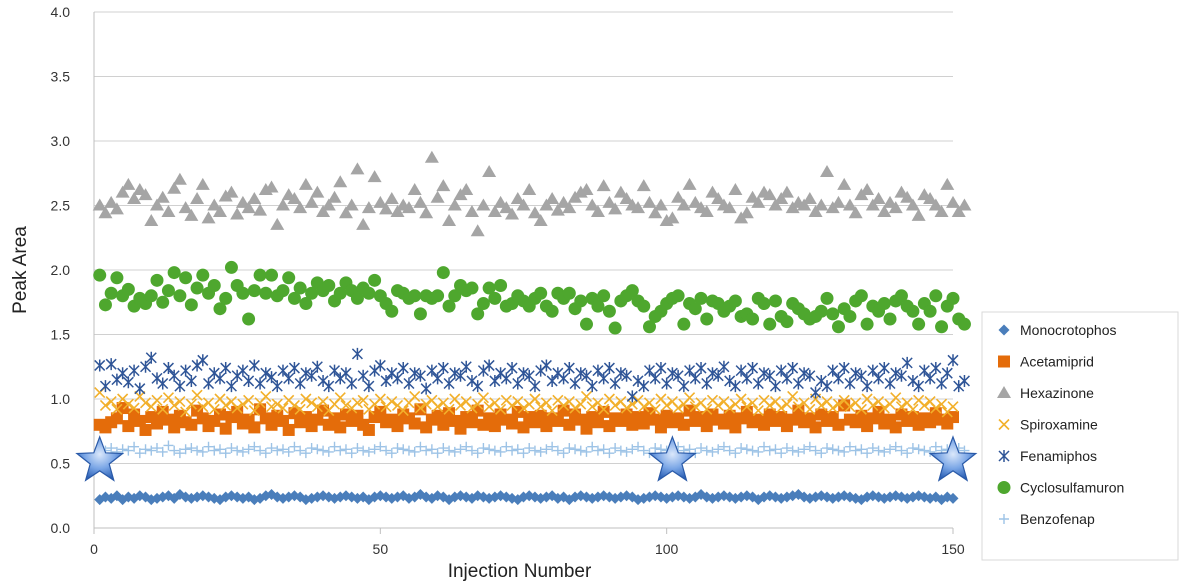 The width and height of the screenshot is (1181, 584). I want to click on legend-marker, so click(1004, 392).